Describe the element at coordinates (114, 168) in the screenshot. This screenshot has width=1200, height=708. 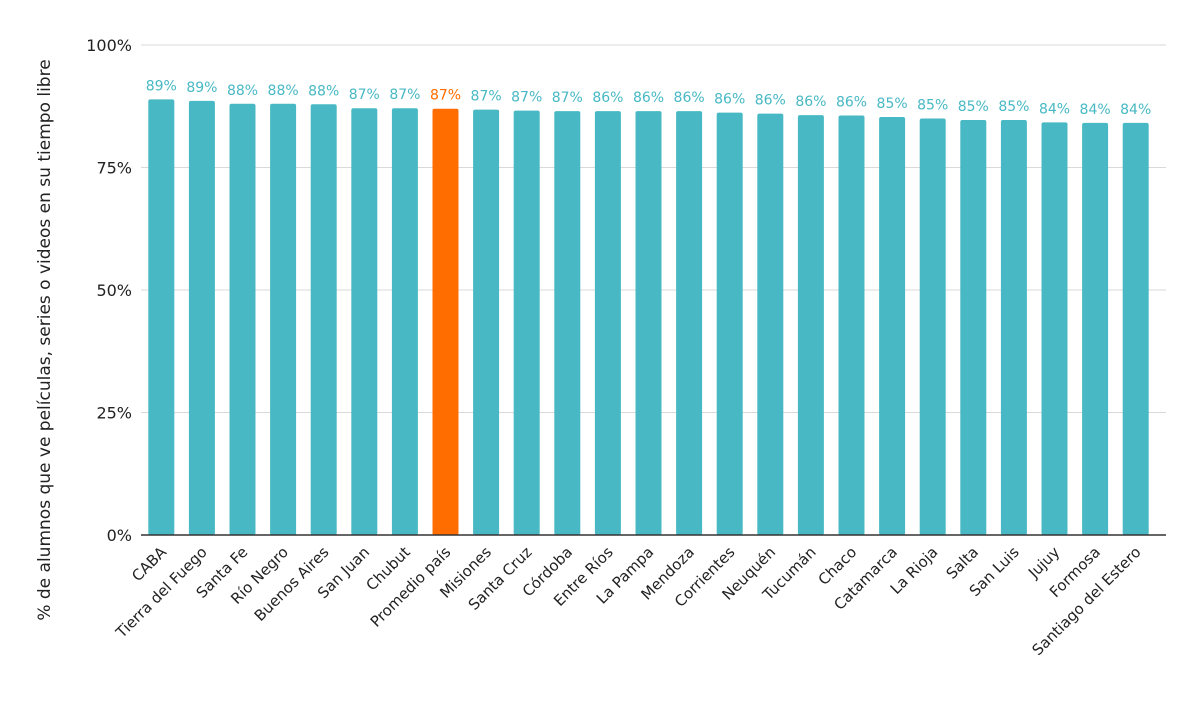
I see `y-tick-label: 75%` at that location.